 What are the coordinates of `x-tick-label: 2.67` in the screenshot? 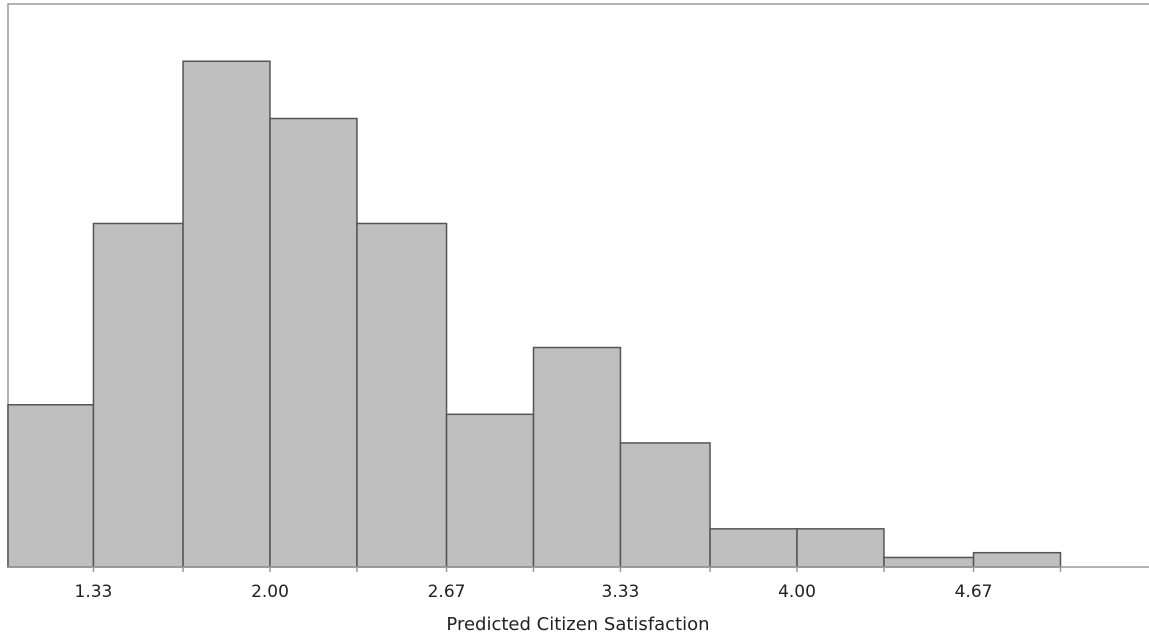 It's located at (447, 592).